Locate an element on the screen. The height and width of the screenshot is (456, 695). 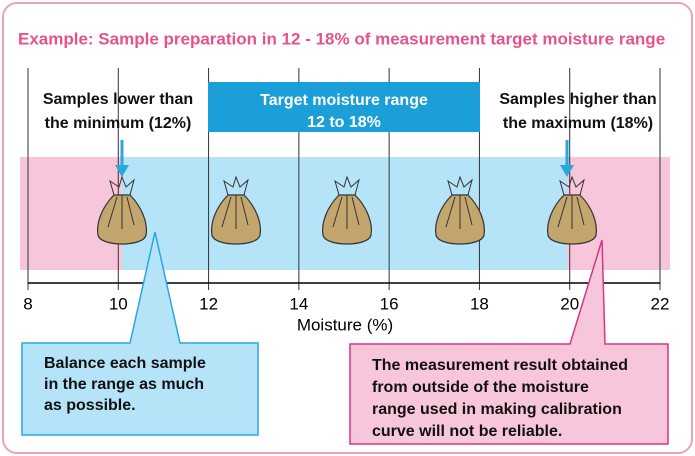
axis-label: Moisture (%) is located at coordinates (345, 324).